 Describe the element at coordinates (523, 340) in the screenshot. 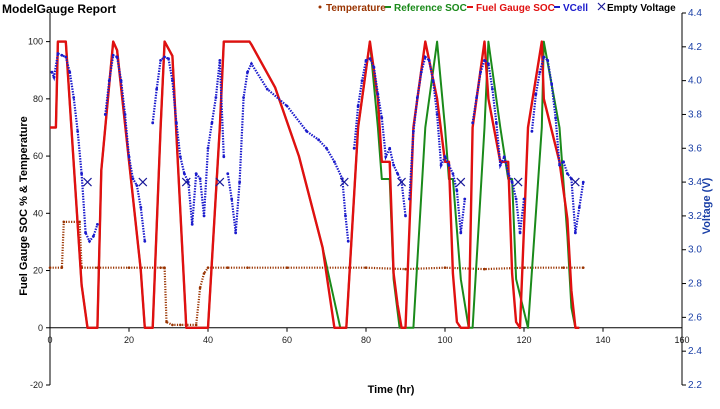

I see `x-tick-label: 120` at that location.